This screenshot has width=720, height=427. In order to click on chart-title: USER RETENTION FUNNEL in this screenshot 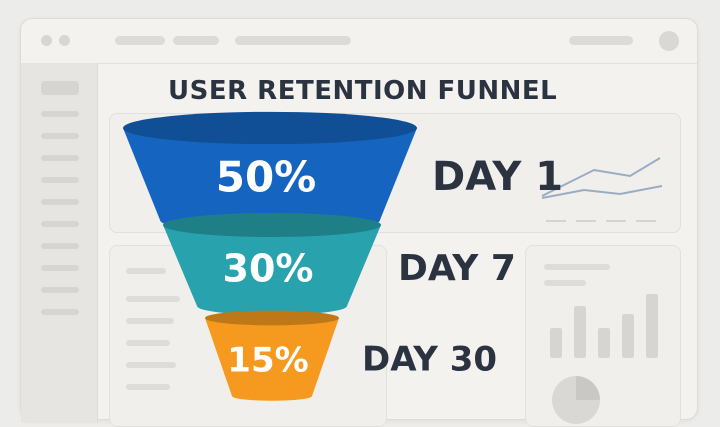, I will do `click(363, 91)`.